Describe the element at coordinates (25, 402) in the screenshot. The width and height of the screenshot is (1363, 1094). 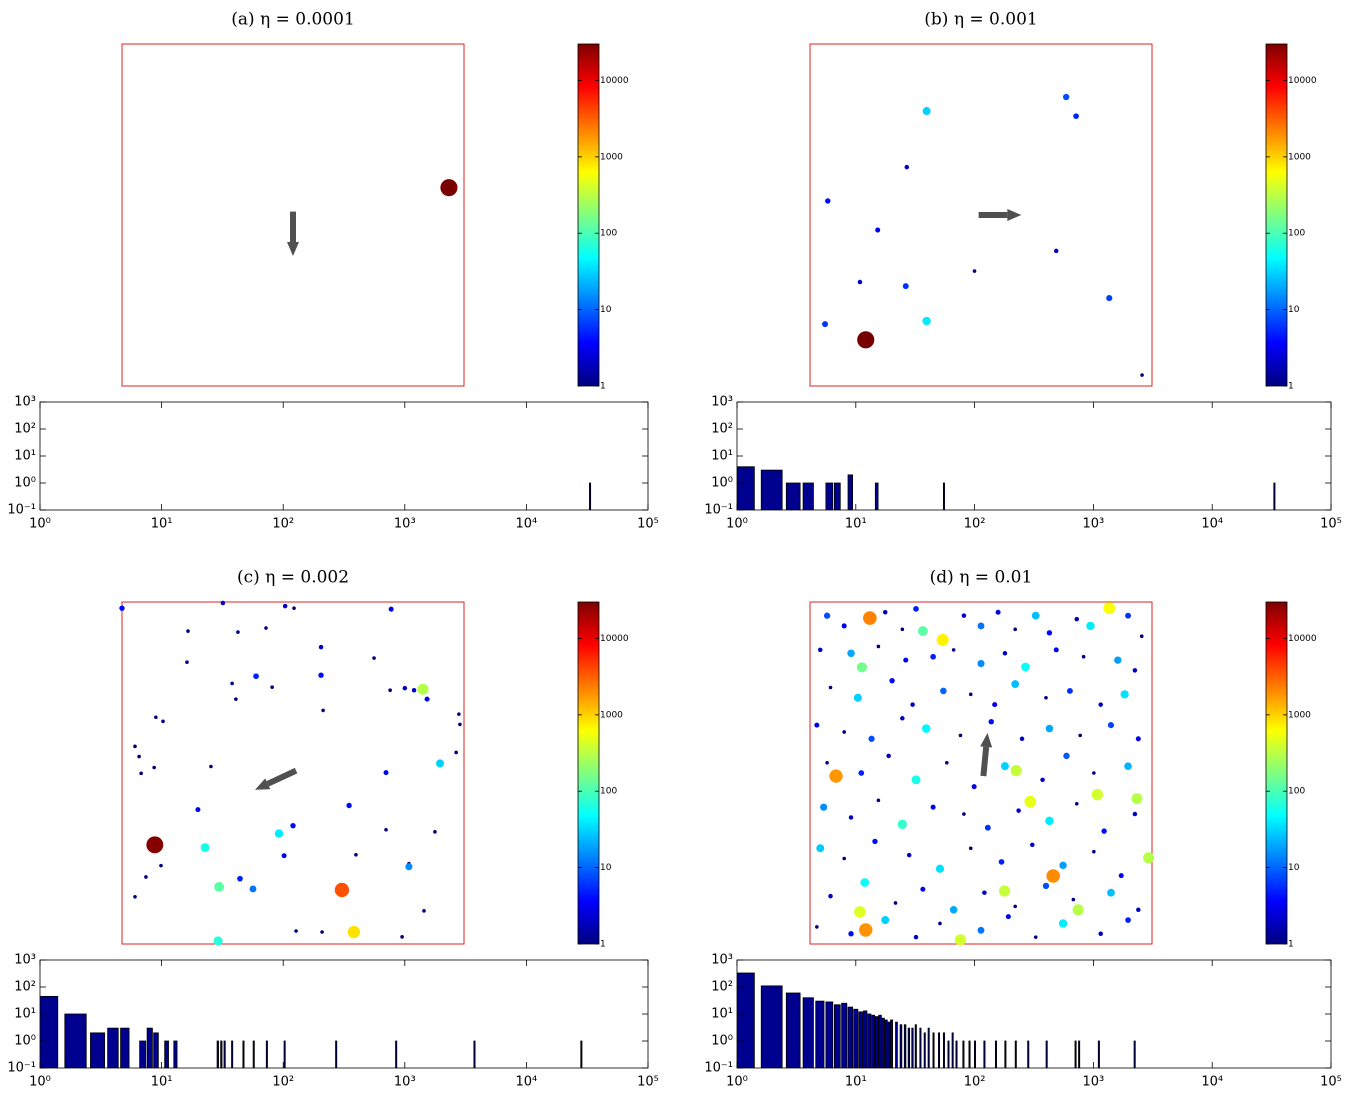
I see `y-tick-label: 10³` at that location.